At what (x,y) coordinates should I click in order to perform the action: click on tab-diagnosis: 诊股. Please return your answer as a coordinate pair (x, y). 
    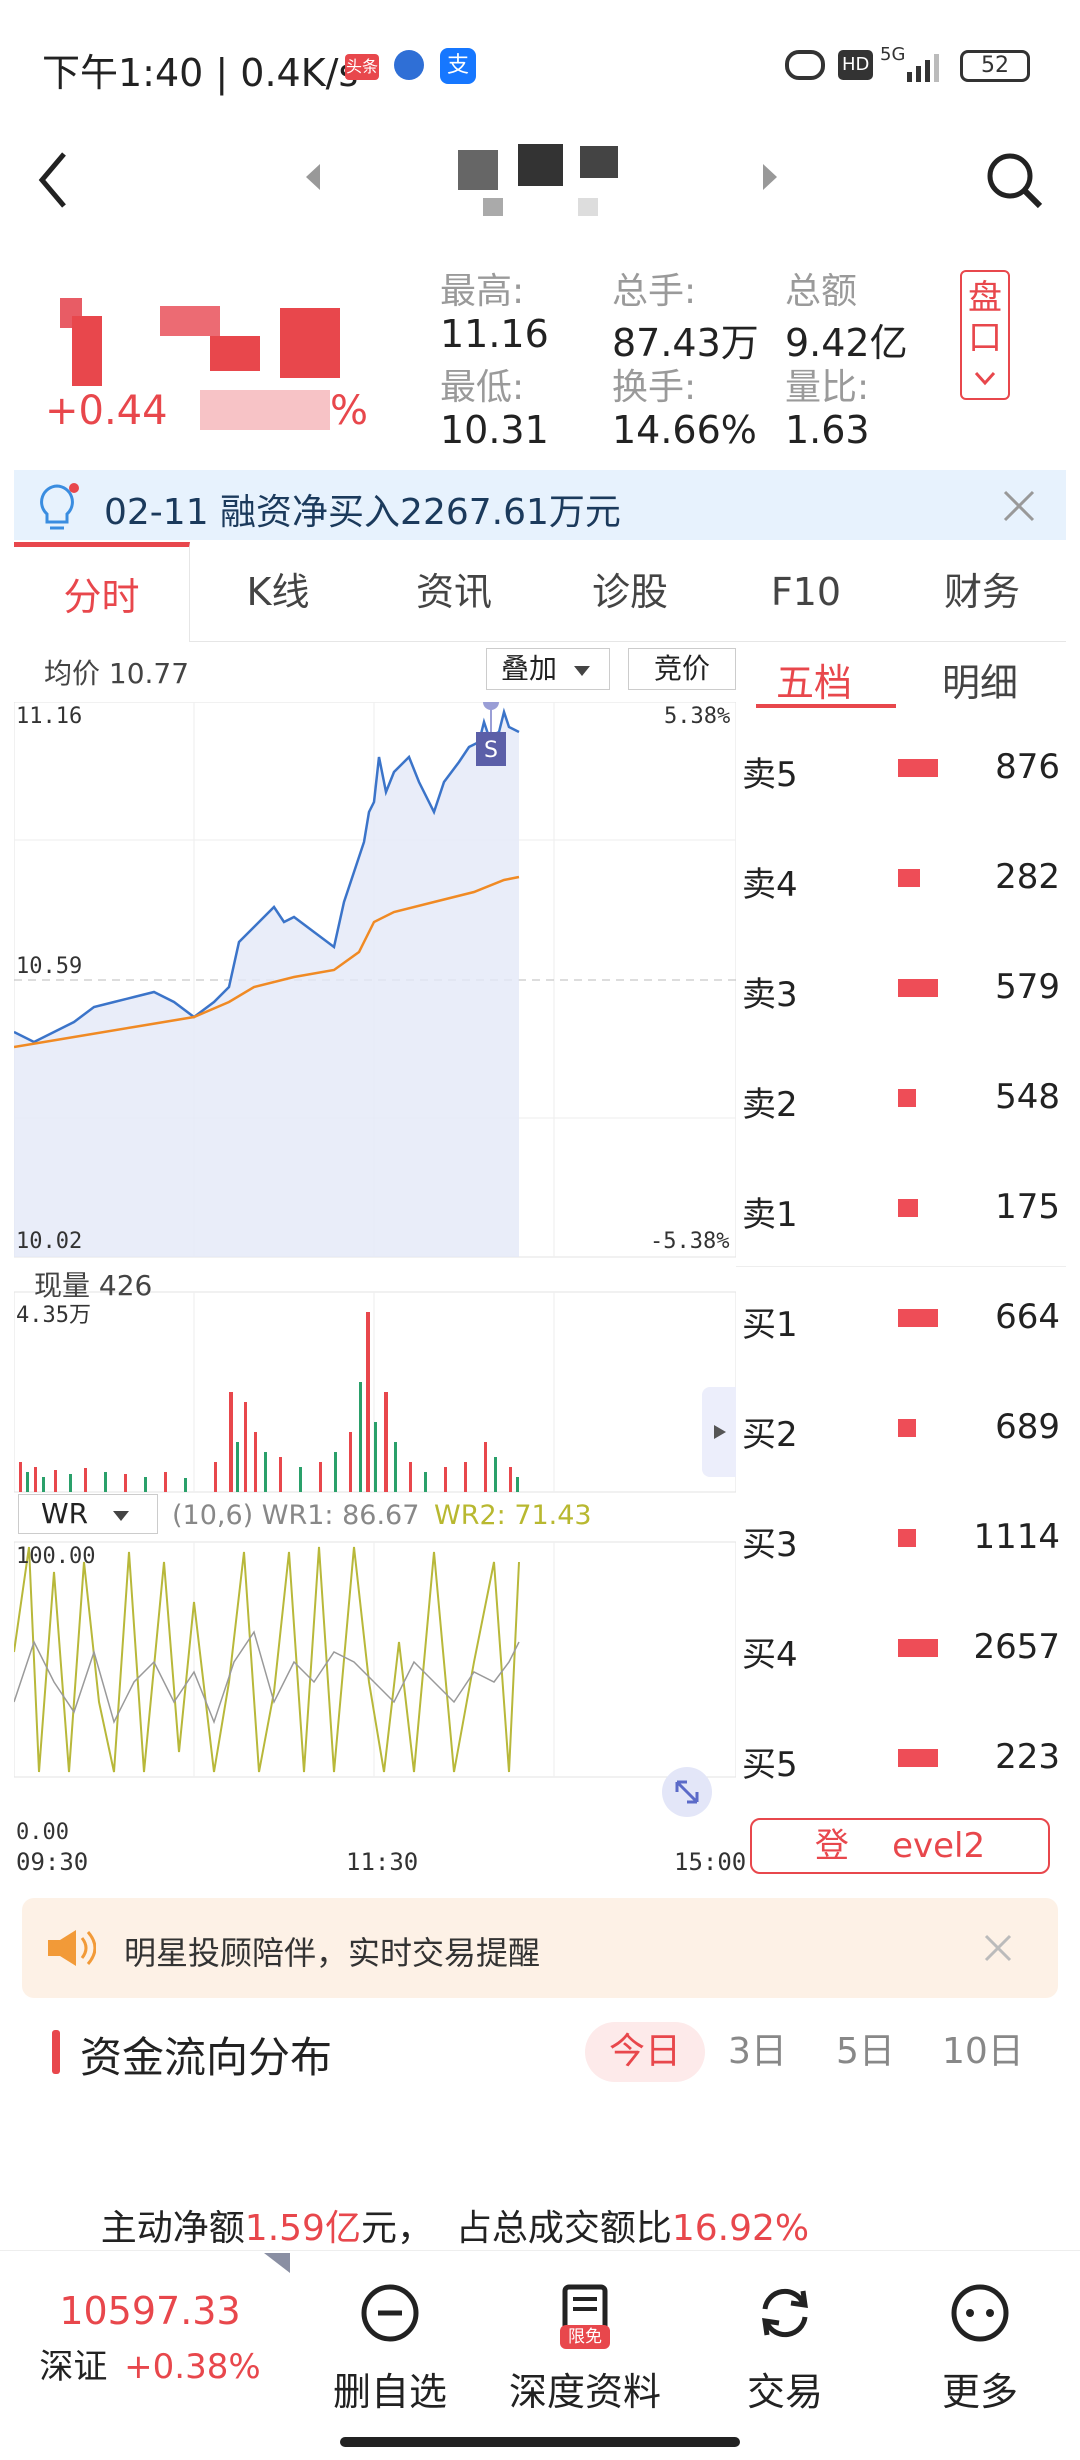
    Looking at the image, I should click on (629, 592).